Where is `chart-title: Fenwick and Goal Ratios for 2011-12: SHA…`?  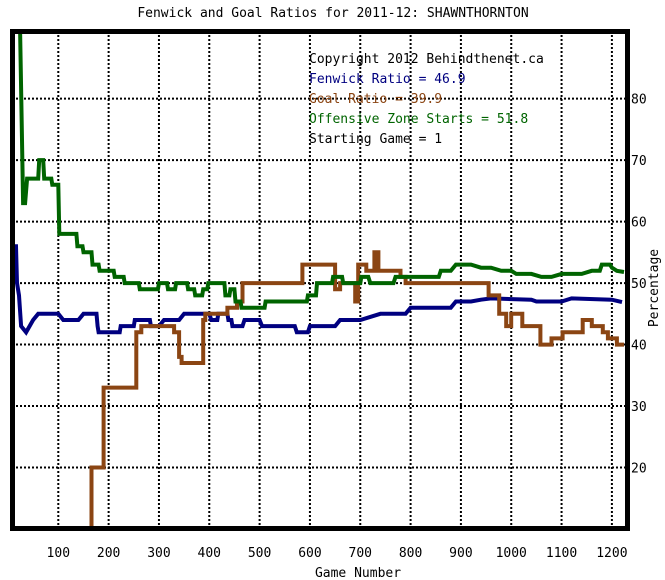
chart-title: Fenwick and Goal Ratios for 2011-12: SHA… is located at coordinates (332, 13).